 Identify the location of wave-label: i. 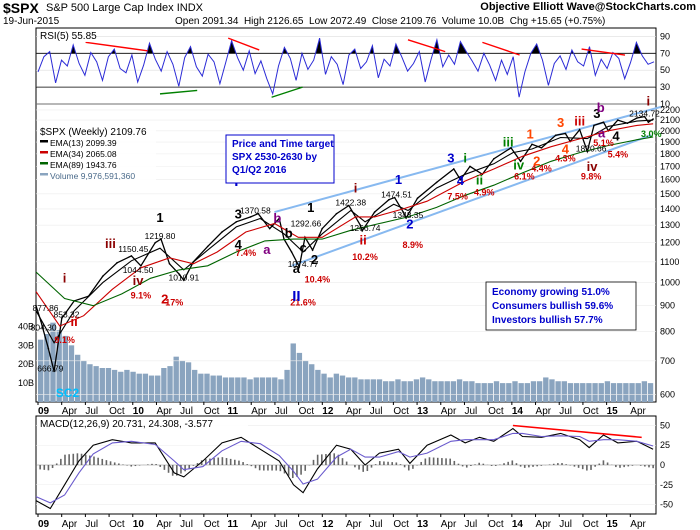
(649, 100).